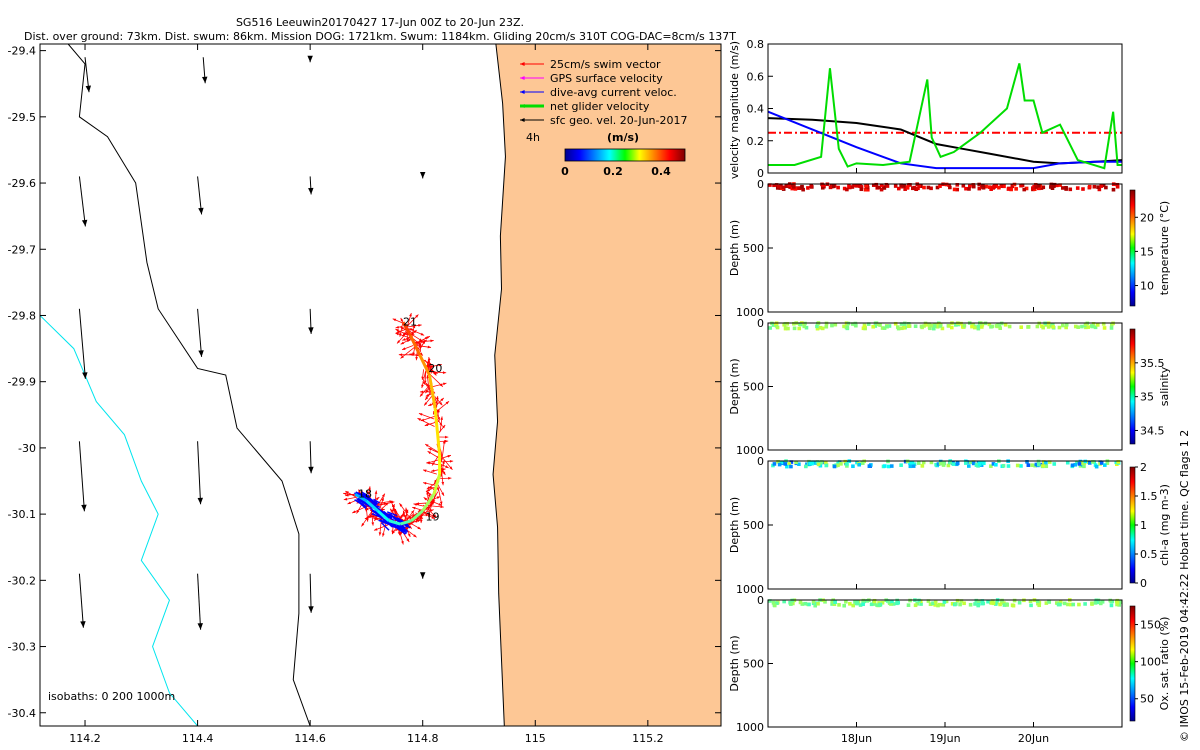 The width and height of the screenshot is (1200, 750). Describe the element at coordinates (760, 173) in the screenshot. I see `velocity-ytick-label: 0` at that location.